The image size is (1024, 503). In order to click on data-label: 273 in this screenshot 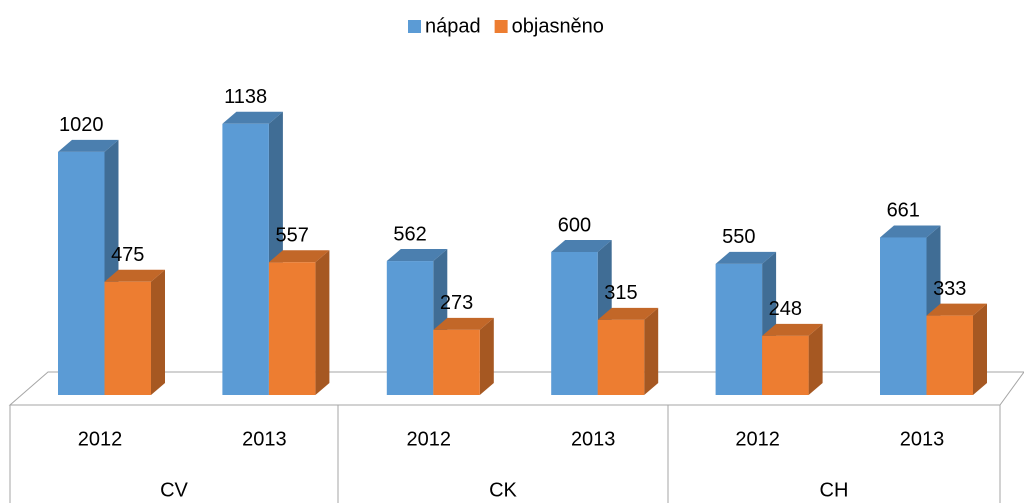, I will do `click(456, 303)`.